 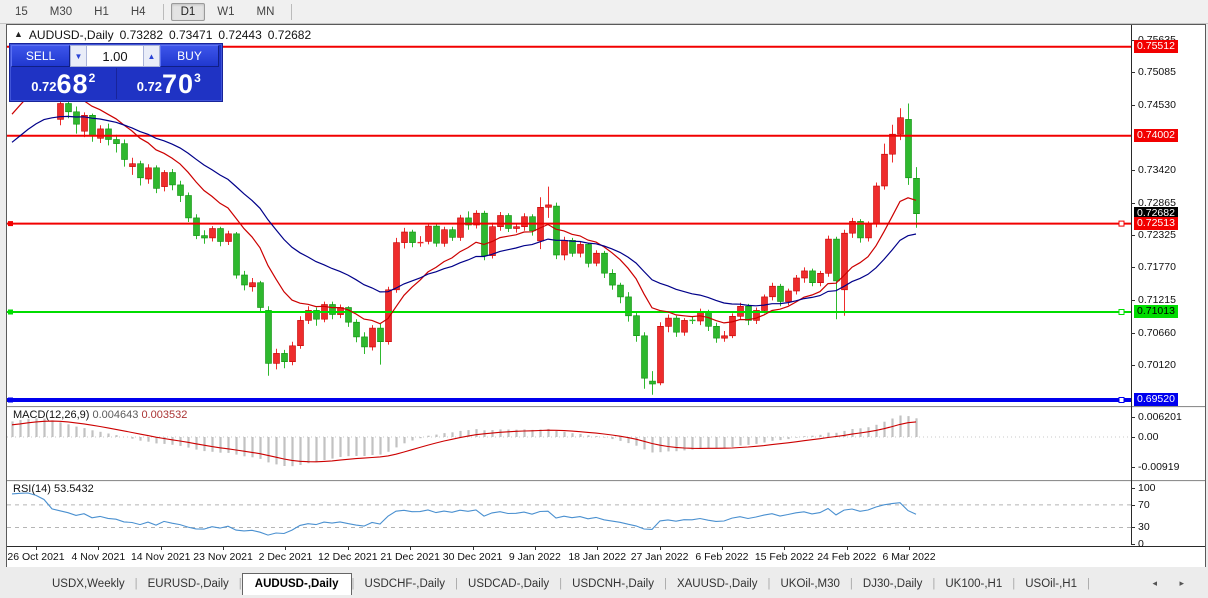 What do you see at coordinates (722, 557) in the screenshot?
I see `date-axis-label: 6 Feb 2022` at bounding box center [722, 557].